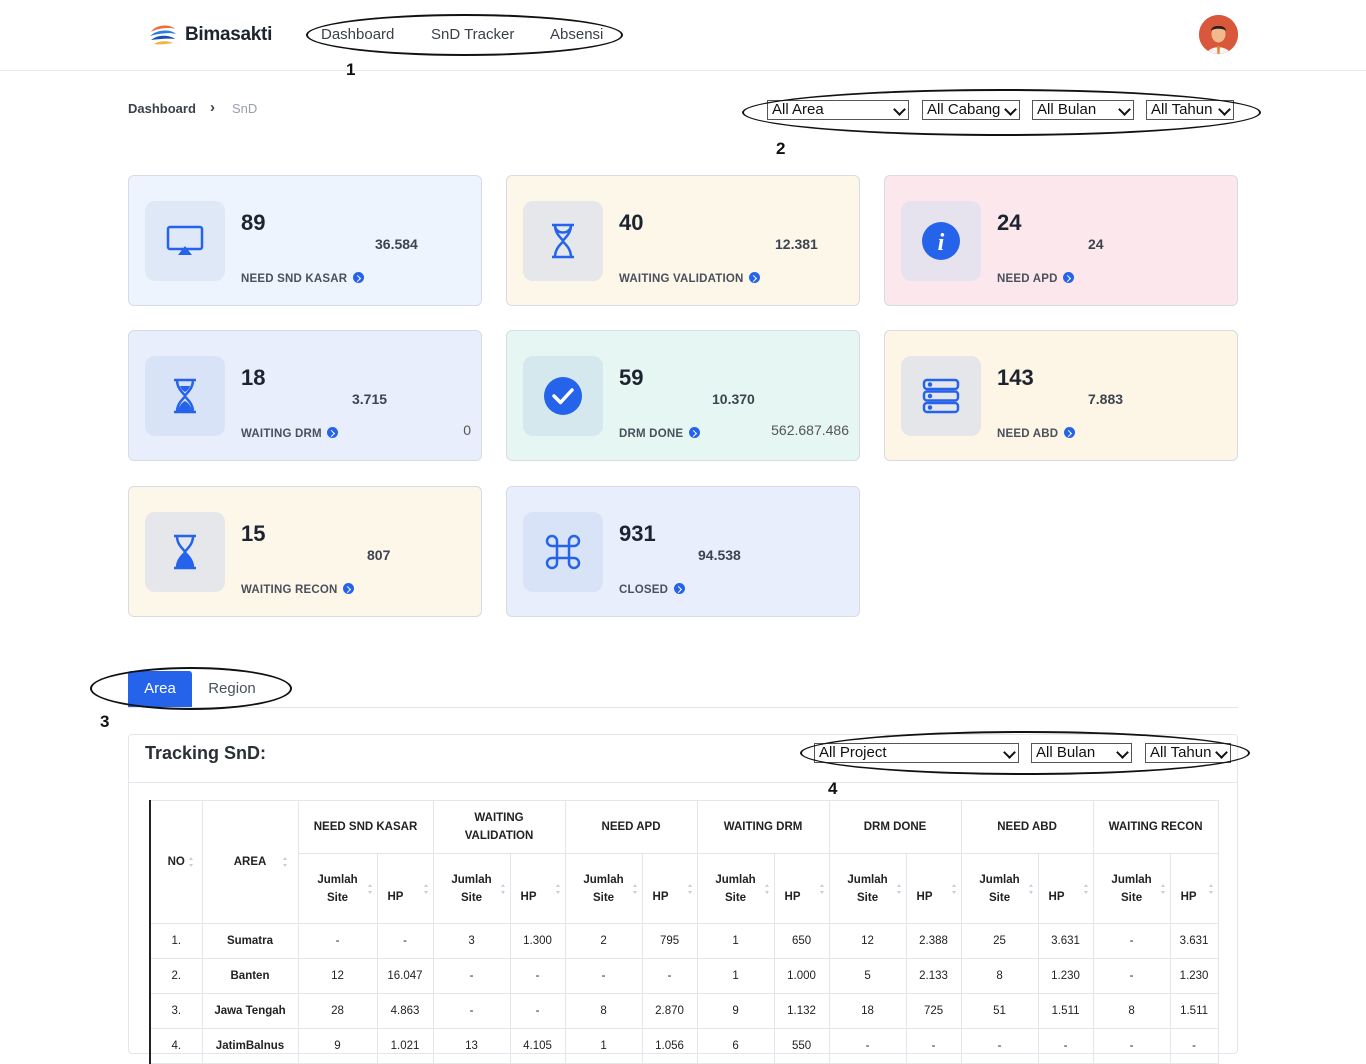  I want to click on card-hp: 3.715, so click(370, 399).